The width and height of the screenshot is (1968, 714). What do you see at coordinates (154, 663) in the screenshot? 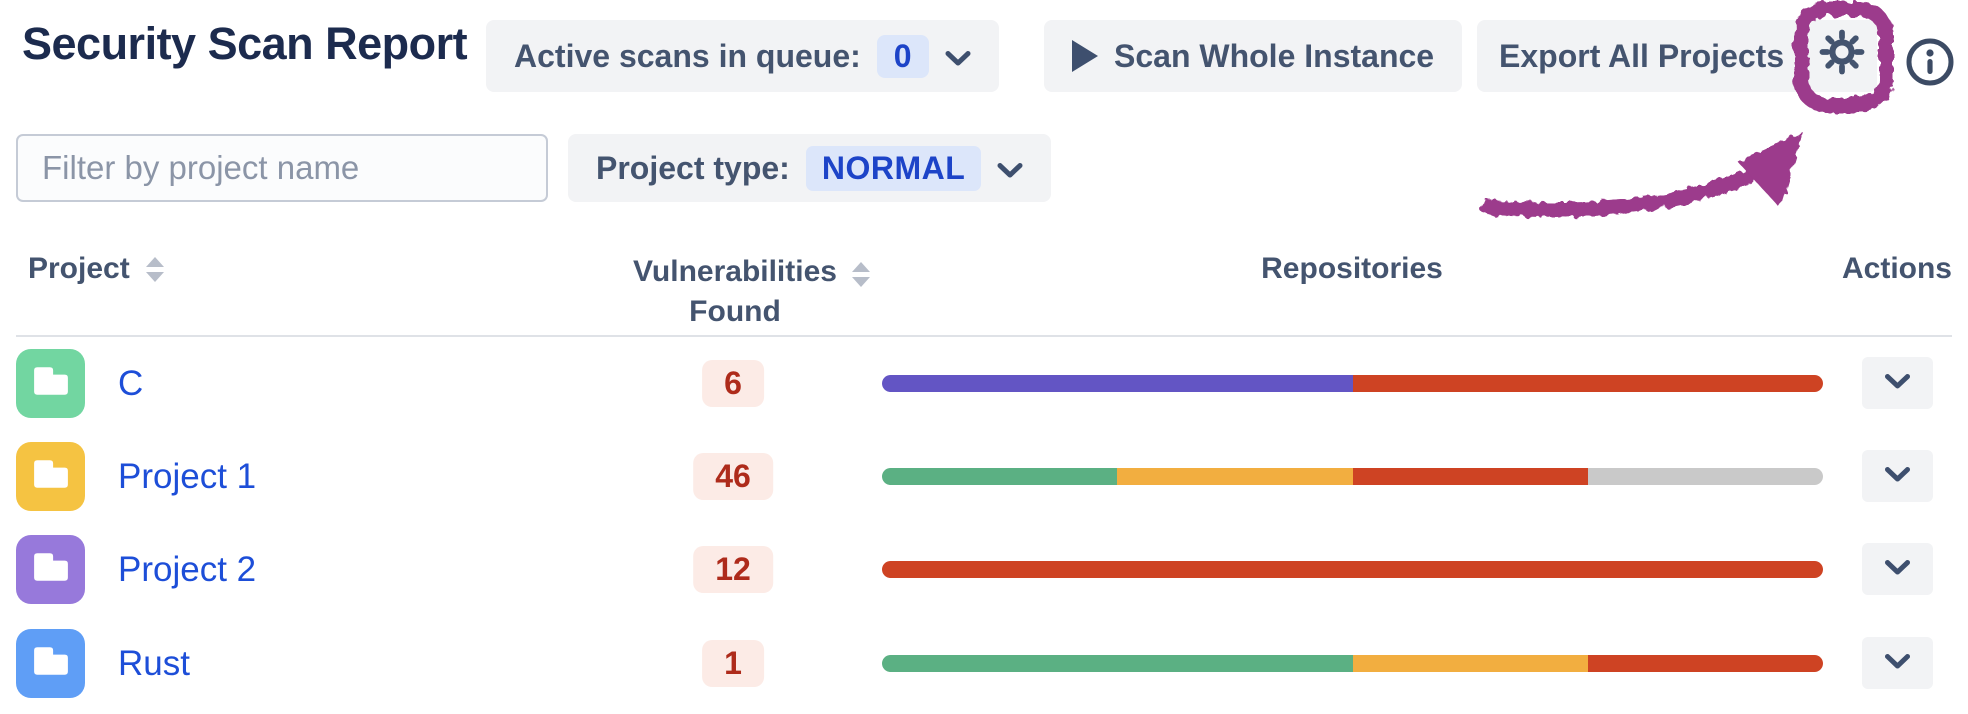
I see `project-name-link: Rust` at bounding box center [154, 663].